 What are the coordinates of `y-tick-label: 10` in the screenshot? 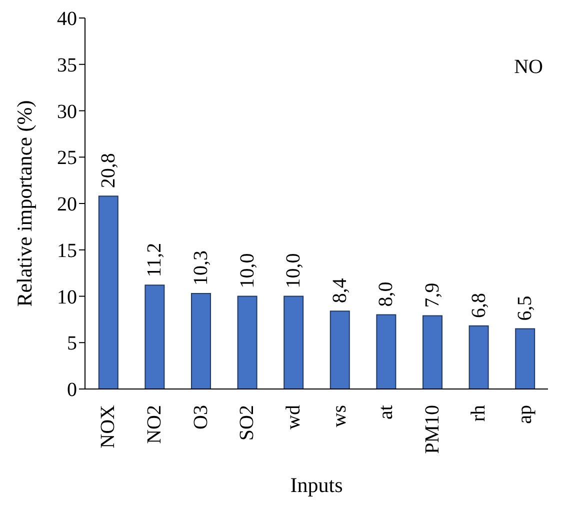 It's located at (67, 297).